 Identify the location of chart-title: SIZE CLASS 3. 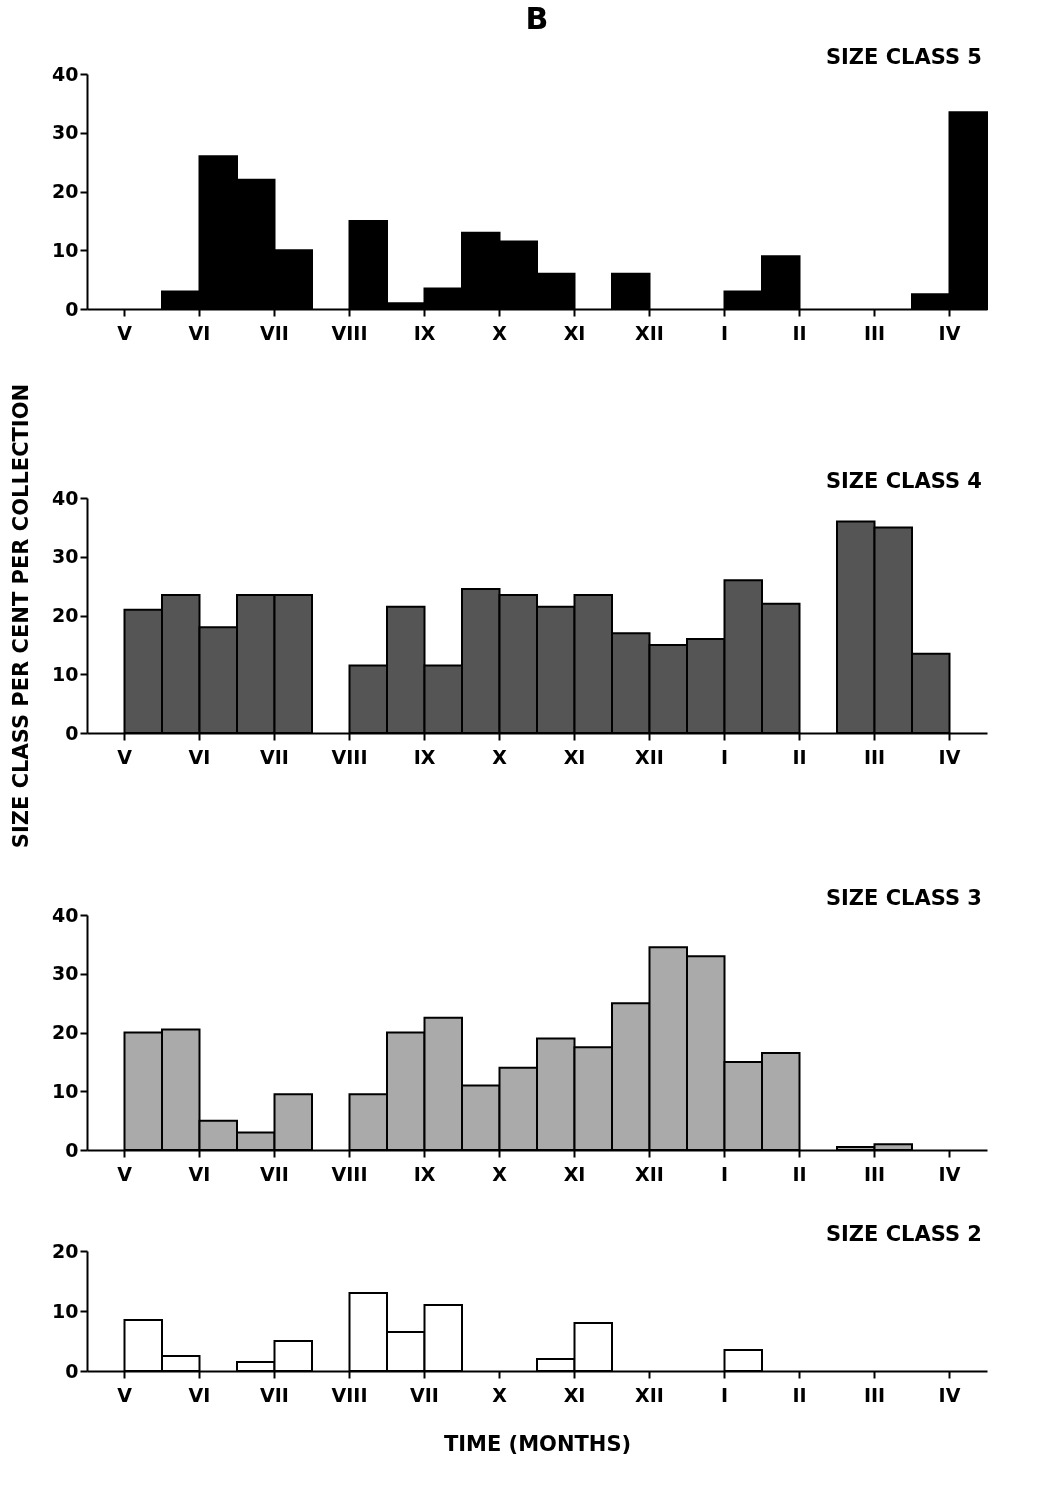
(903, 898).